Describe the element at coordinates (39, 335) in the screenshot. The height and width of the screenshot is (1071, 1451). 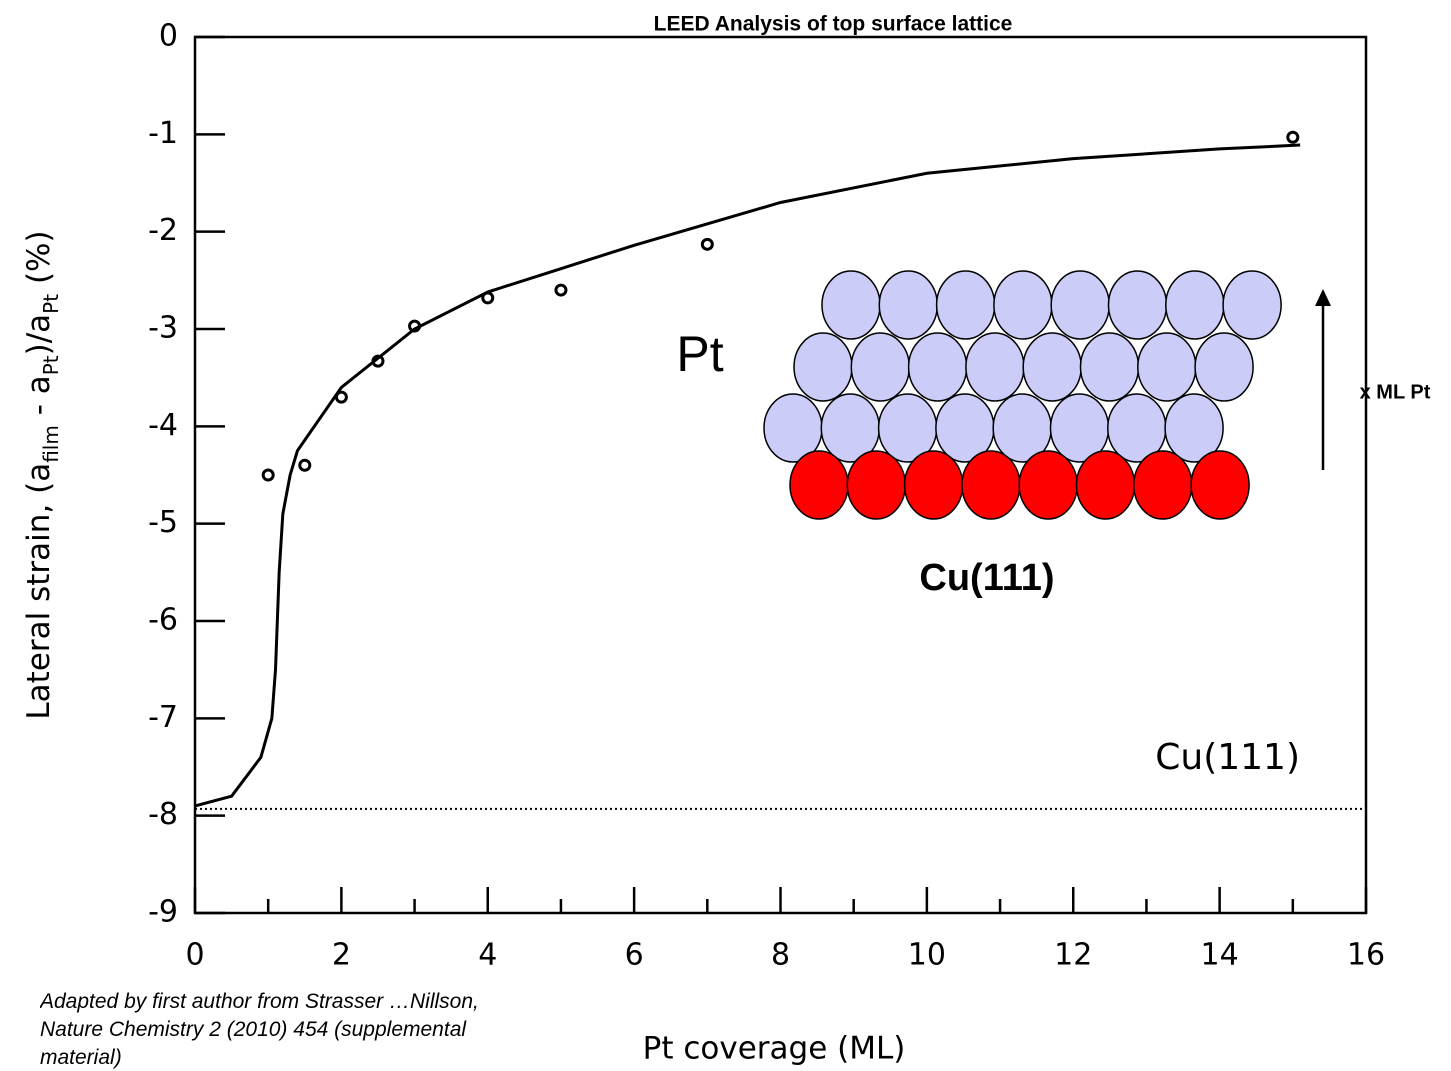
I see `y-axis-label-part: )/a` at that location.